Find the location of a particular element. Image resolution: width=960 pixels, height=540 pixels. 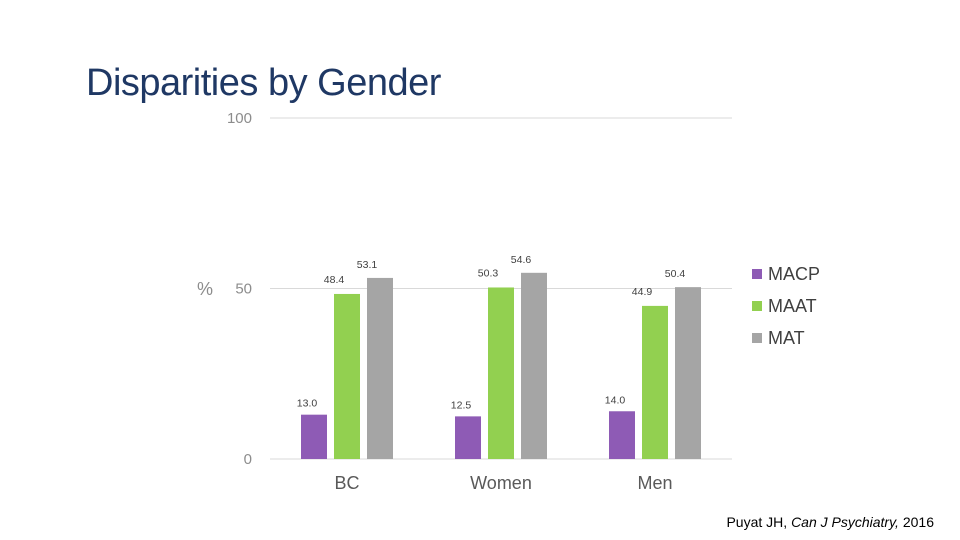

slide-title: Disparities by Gender is located at coordinates (263, 83).